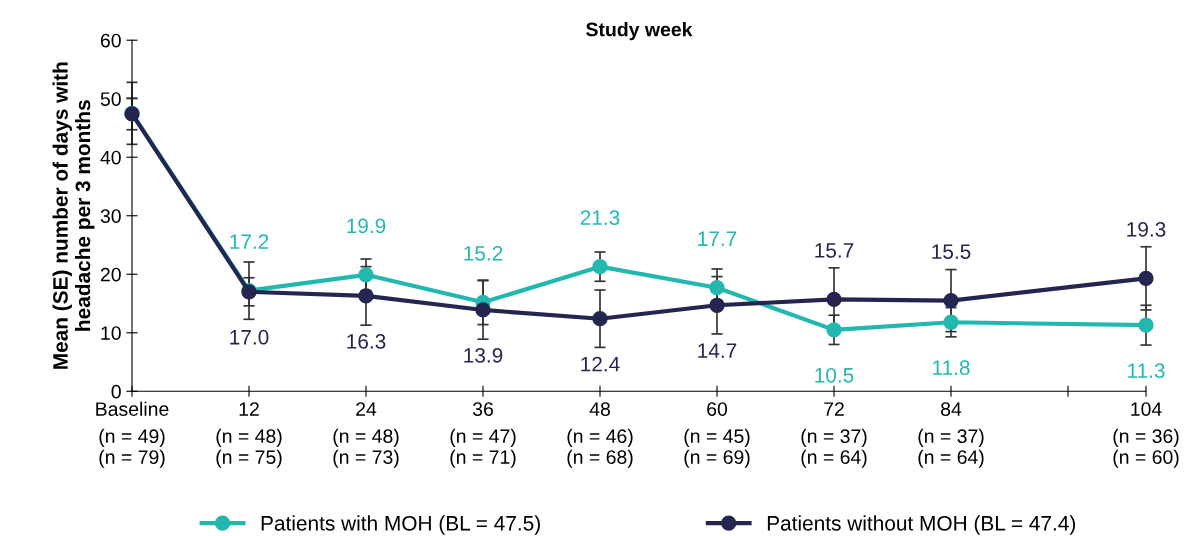 The width and height of the screenshot is (1200, 536). What do you see at coordinates (482, 409) in the screenshot?
I see `x-tick-label: 36` at bounding box center [482, 409].